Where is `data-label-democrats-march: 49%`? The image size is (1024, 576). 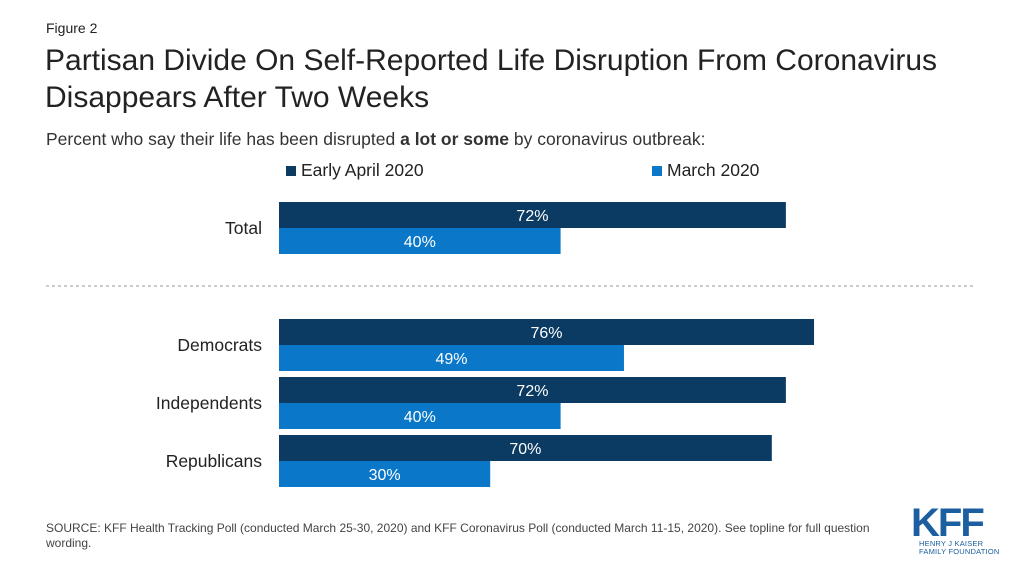
data-label-democrats-march: 49% is located at coordinates (451, 359).